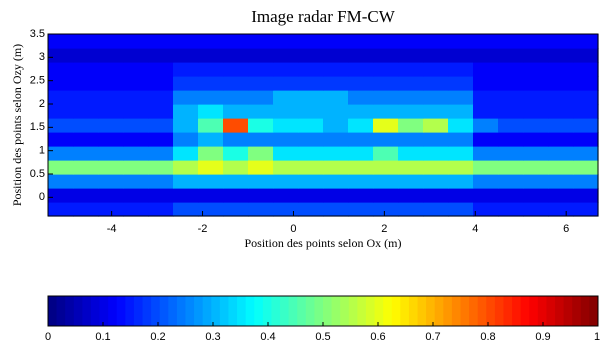  What do you see at coordinates (475, 229) in the screenshot?
I see `x-tick-label: 4` at bounding box center [475, 229].